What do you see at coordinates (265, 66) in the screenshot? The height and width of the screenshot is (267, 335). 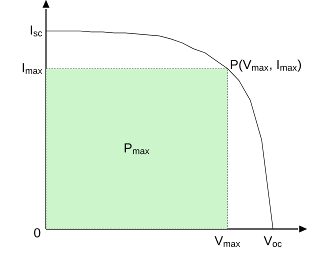 I see `annotation: P(V$_{max}$, I$_{max}$)` at bounding box center [265, 66].